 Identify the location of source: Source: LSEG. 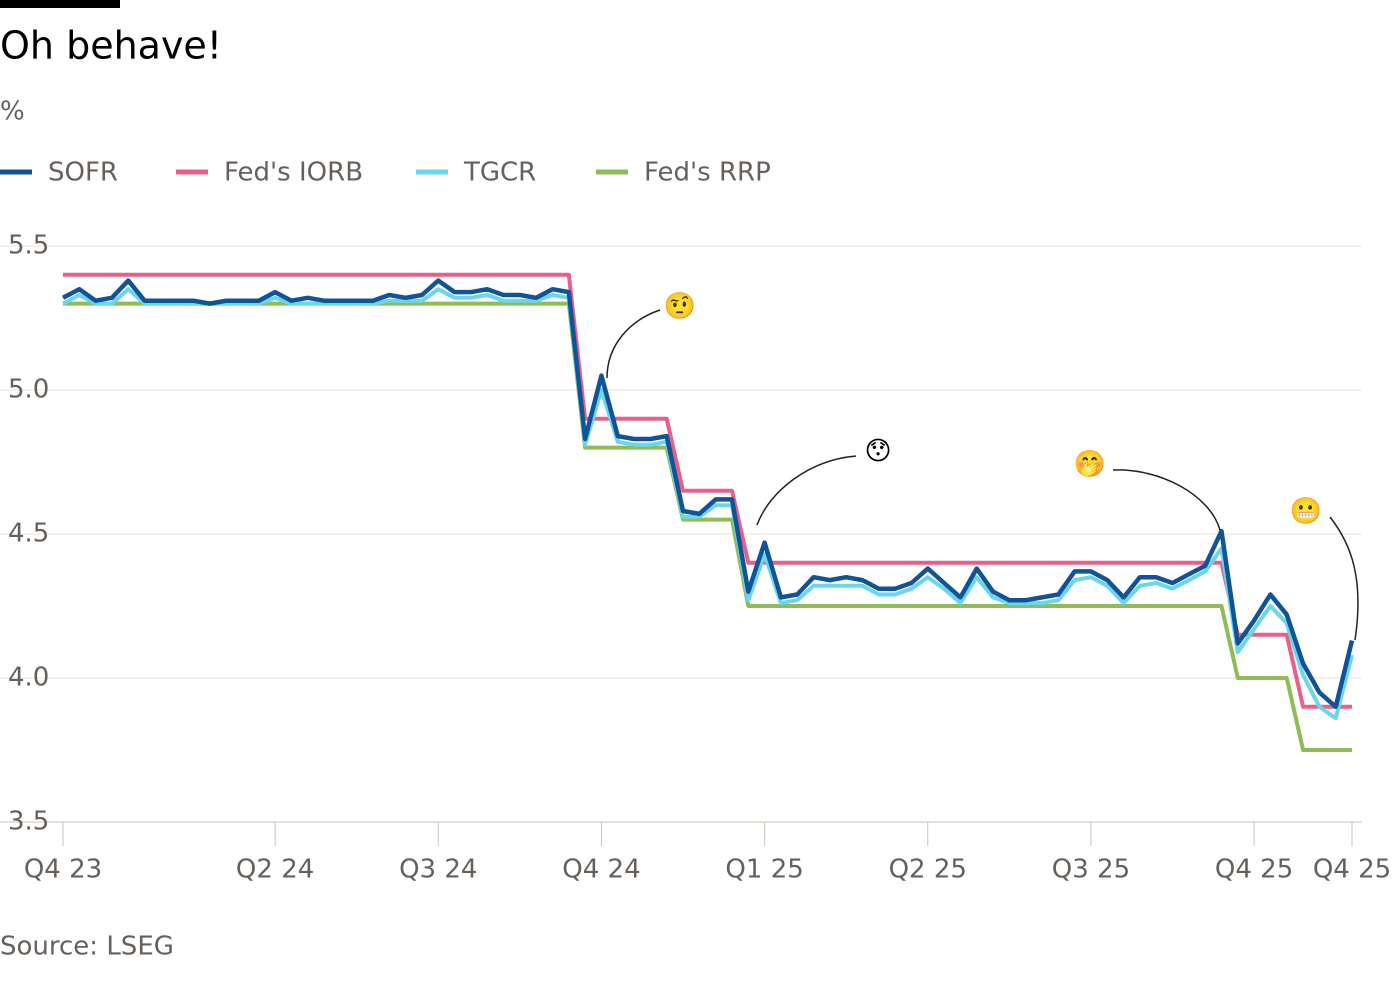
(87, 947).